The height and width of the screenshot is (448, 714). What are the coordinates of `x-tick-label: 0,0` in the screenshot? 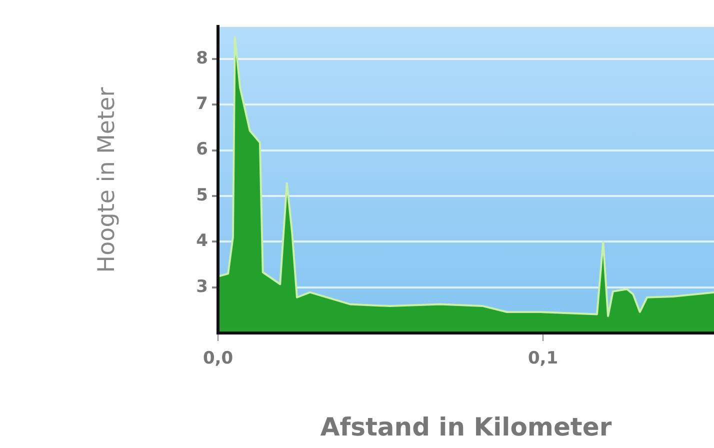 It's located at (218, 358).